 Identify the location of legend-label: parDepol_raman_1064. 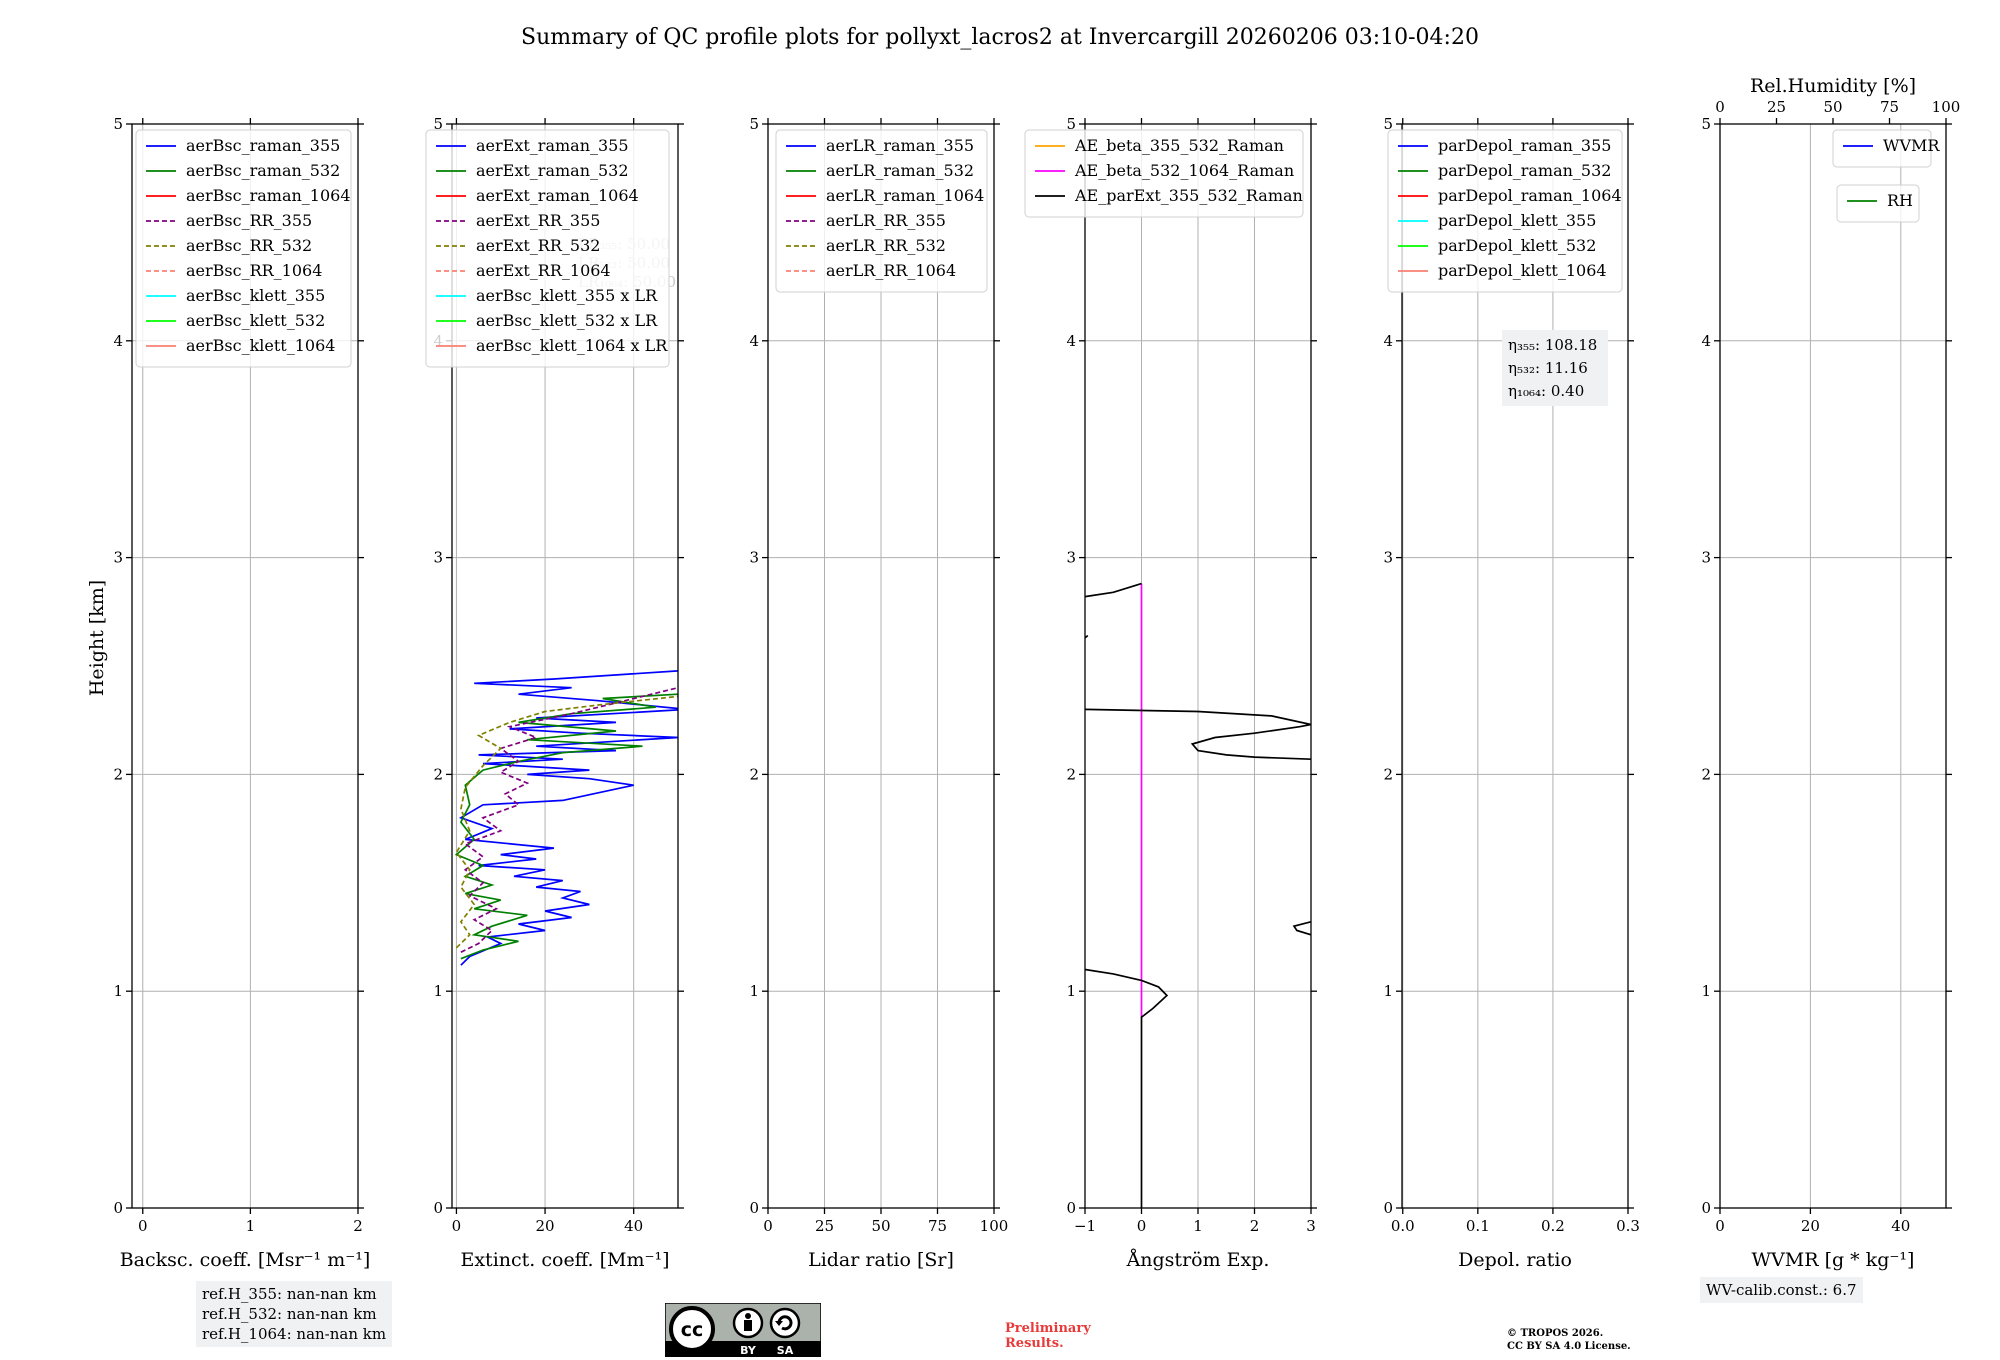
(1530, 195).